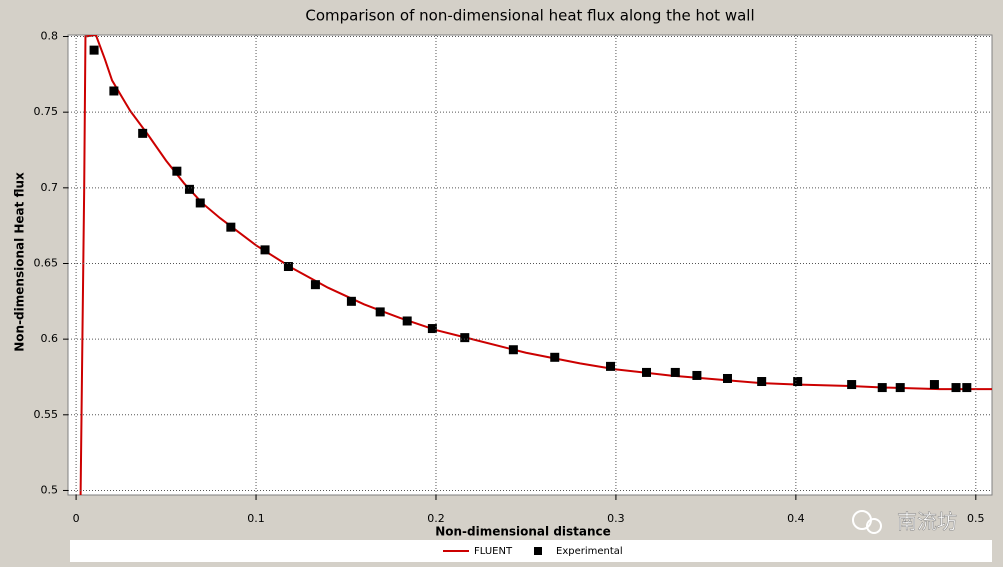 The image size is (1003, 567). What do you see at coordinates (538, 551) in the screenshot?
I see `legend-marker` at bounding box center [538, 551].